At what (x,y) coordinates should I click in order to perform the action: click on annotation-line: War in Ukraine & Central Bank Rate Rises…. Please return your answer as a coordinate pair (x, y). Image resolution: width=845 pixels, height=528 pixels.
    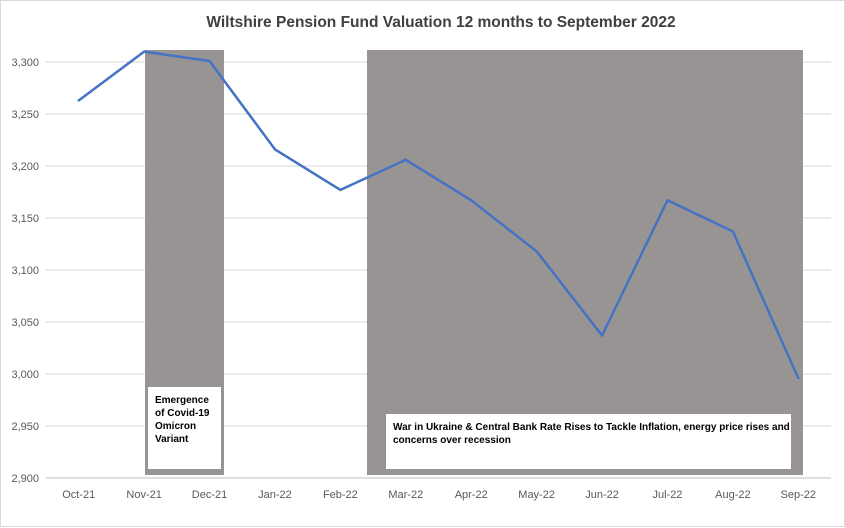
    Looking at the image, I should click on (591, 427).